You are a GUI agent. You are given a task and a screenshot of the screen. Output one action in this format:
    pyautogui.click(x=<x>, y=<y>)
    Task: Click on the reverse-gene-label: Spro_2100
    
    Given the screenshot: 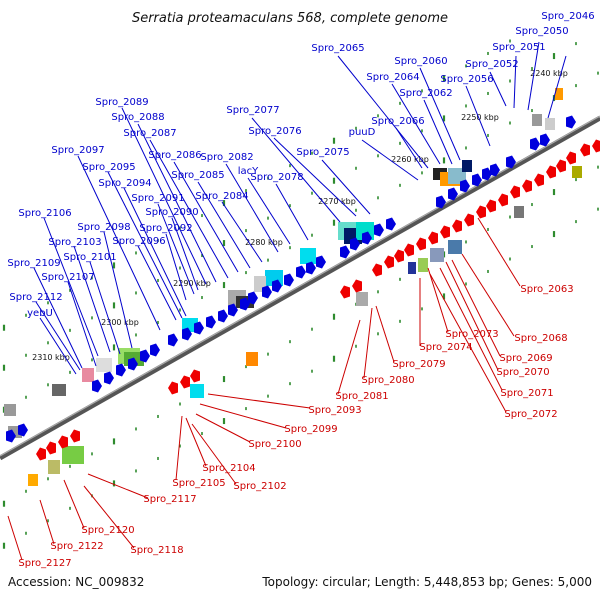 What is the action you would take?
    pyautogui.click(x=274, y=444)
    